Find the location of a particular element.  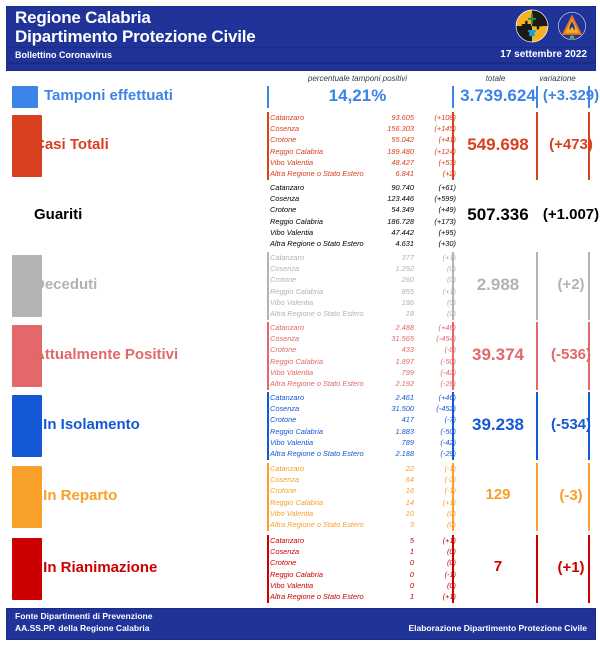

detail-province-delta: (+95) is located at coordinates (447, 232).